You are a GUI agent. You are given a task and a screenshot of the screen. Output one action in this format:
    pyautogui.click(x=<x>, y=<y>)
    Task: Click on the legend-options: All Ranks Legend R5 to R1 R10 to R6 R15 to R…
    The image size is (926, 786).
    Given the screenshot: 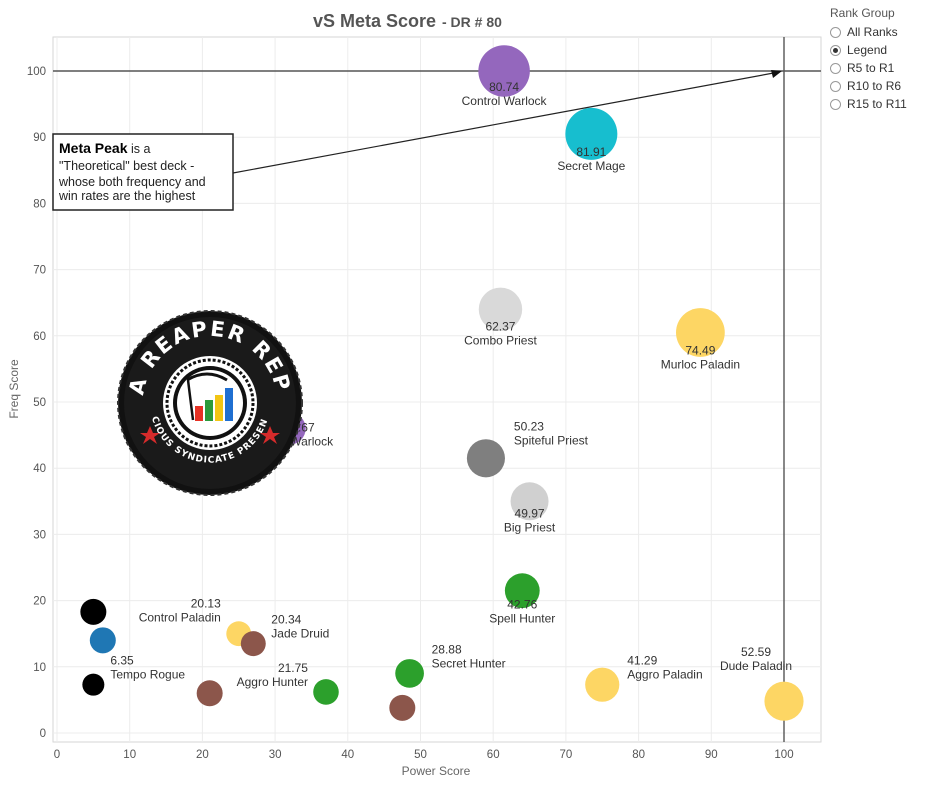 What is the action you would take?
    pyautogui.click(x=877, y=68)
    